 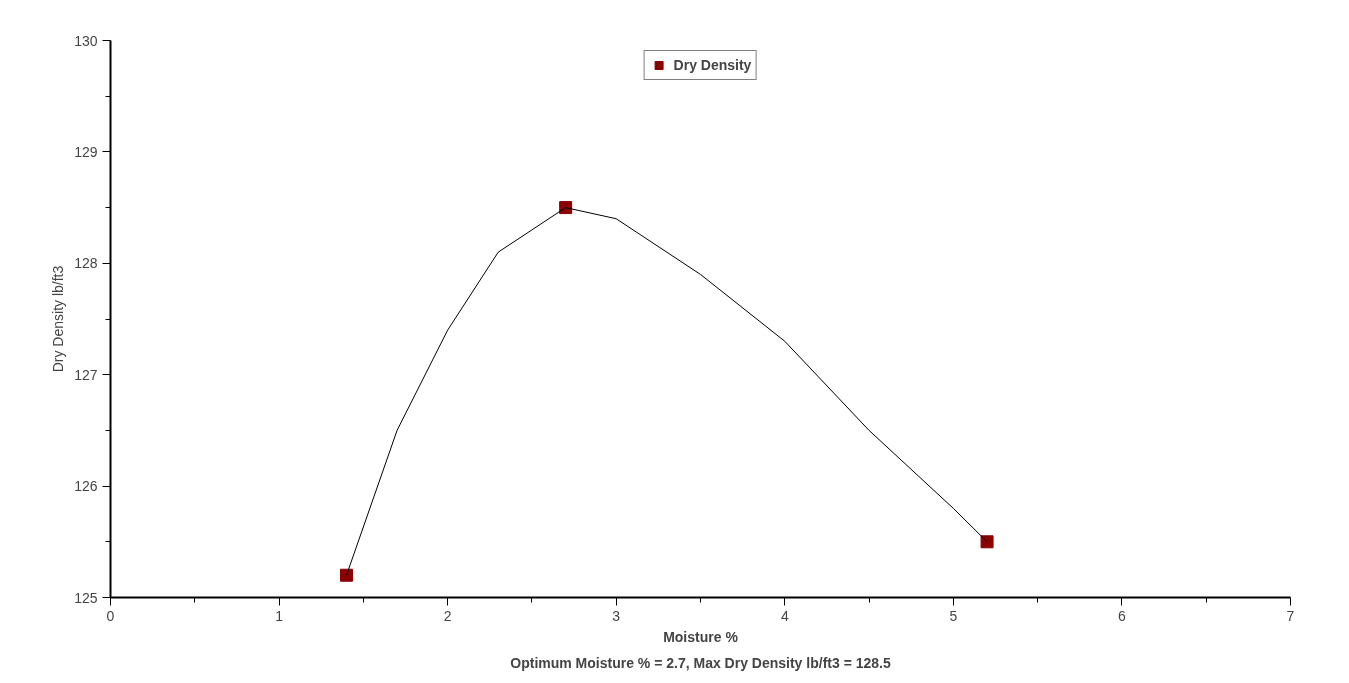 What do you see at coordinates (86, 597) in the screenshot?
I see `y-tick-label: 125` at bounding box center [86, 597].